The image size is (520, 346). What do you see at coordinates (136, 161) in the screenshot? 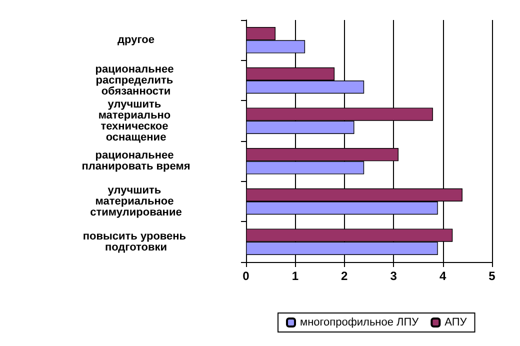
I see `y-tick-label: рациональнее планировать время` at bounding box center [136, 161].